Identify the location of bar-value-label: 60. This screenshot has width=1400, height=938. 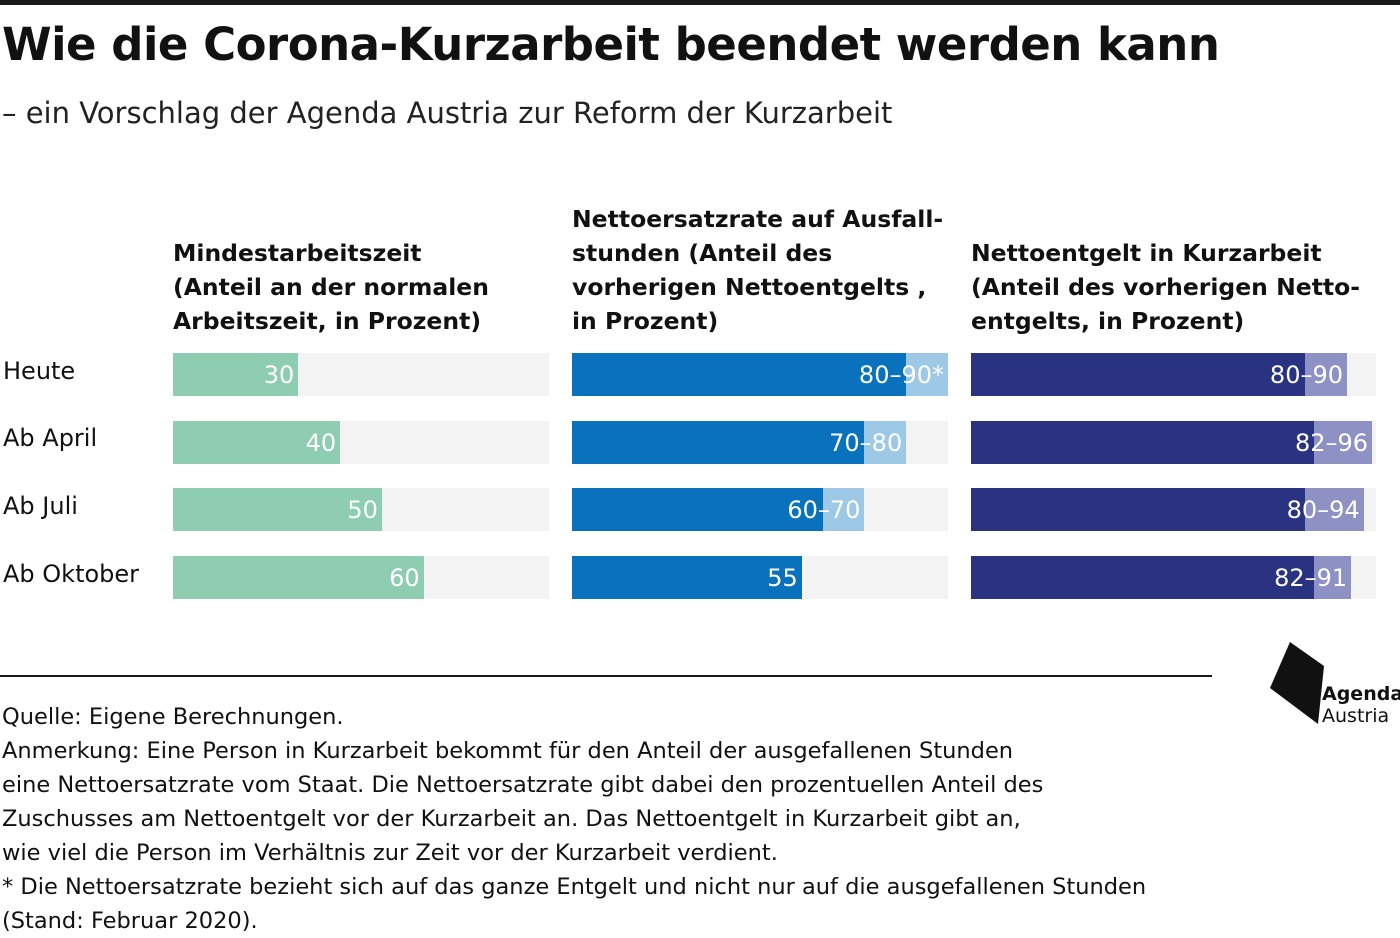
(404, 578).